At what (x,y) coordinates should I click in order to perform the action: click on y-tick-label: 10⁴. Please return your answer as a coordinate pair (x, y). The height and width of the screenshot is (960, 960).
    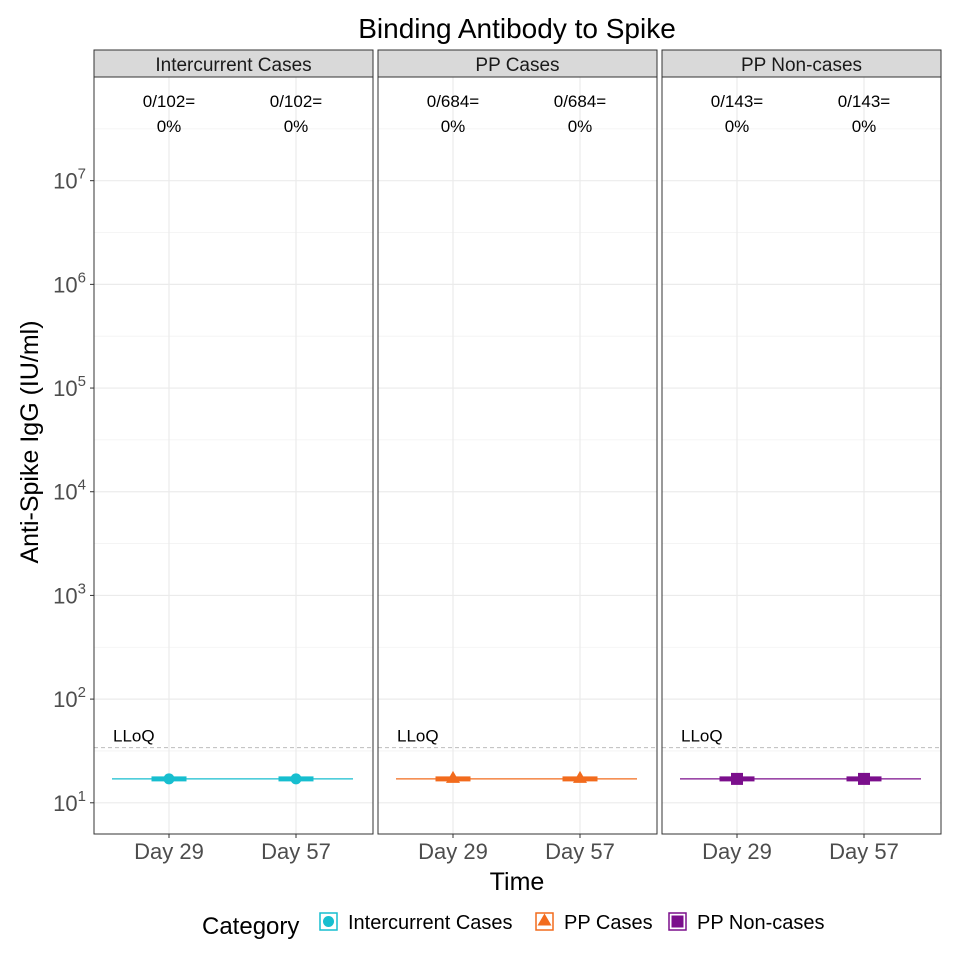
    Looking at the image, I should click on (69, 491).